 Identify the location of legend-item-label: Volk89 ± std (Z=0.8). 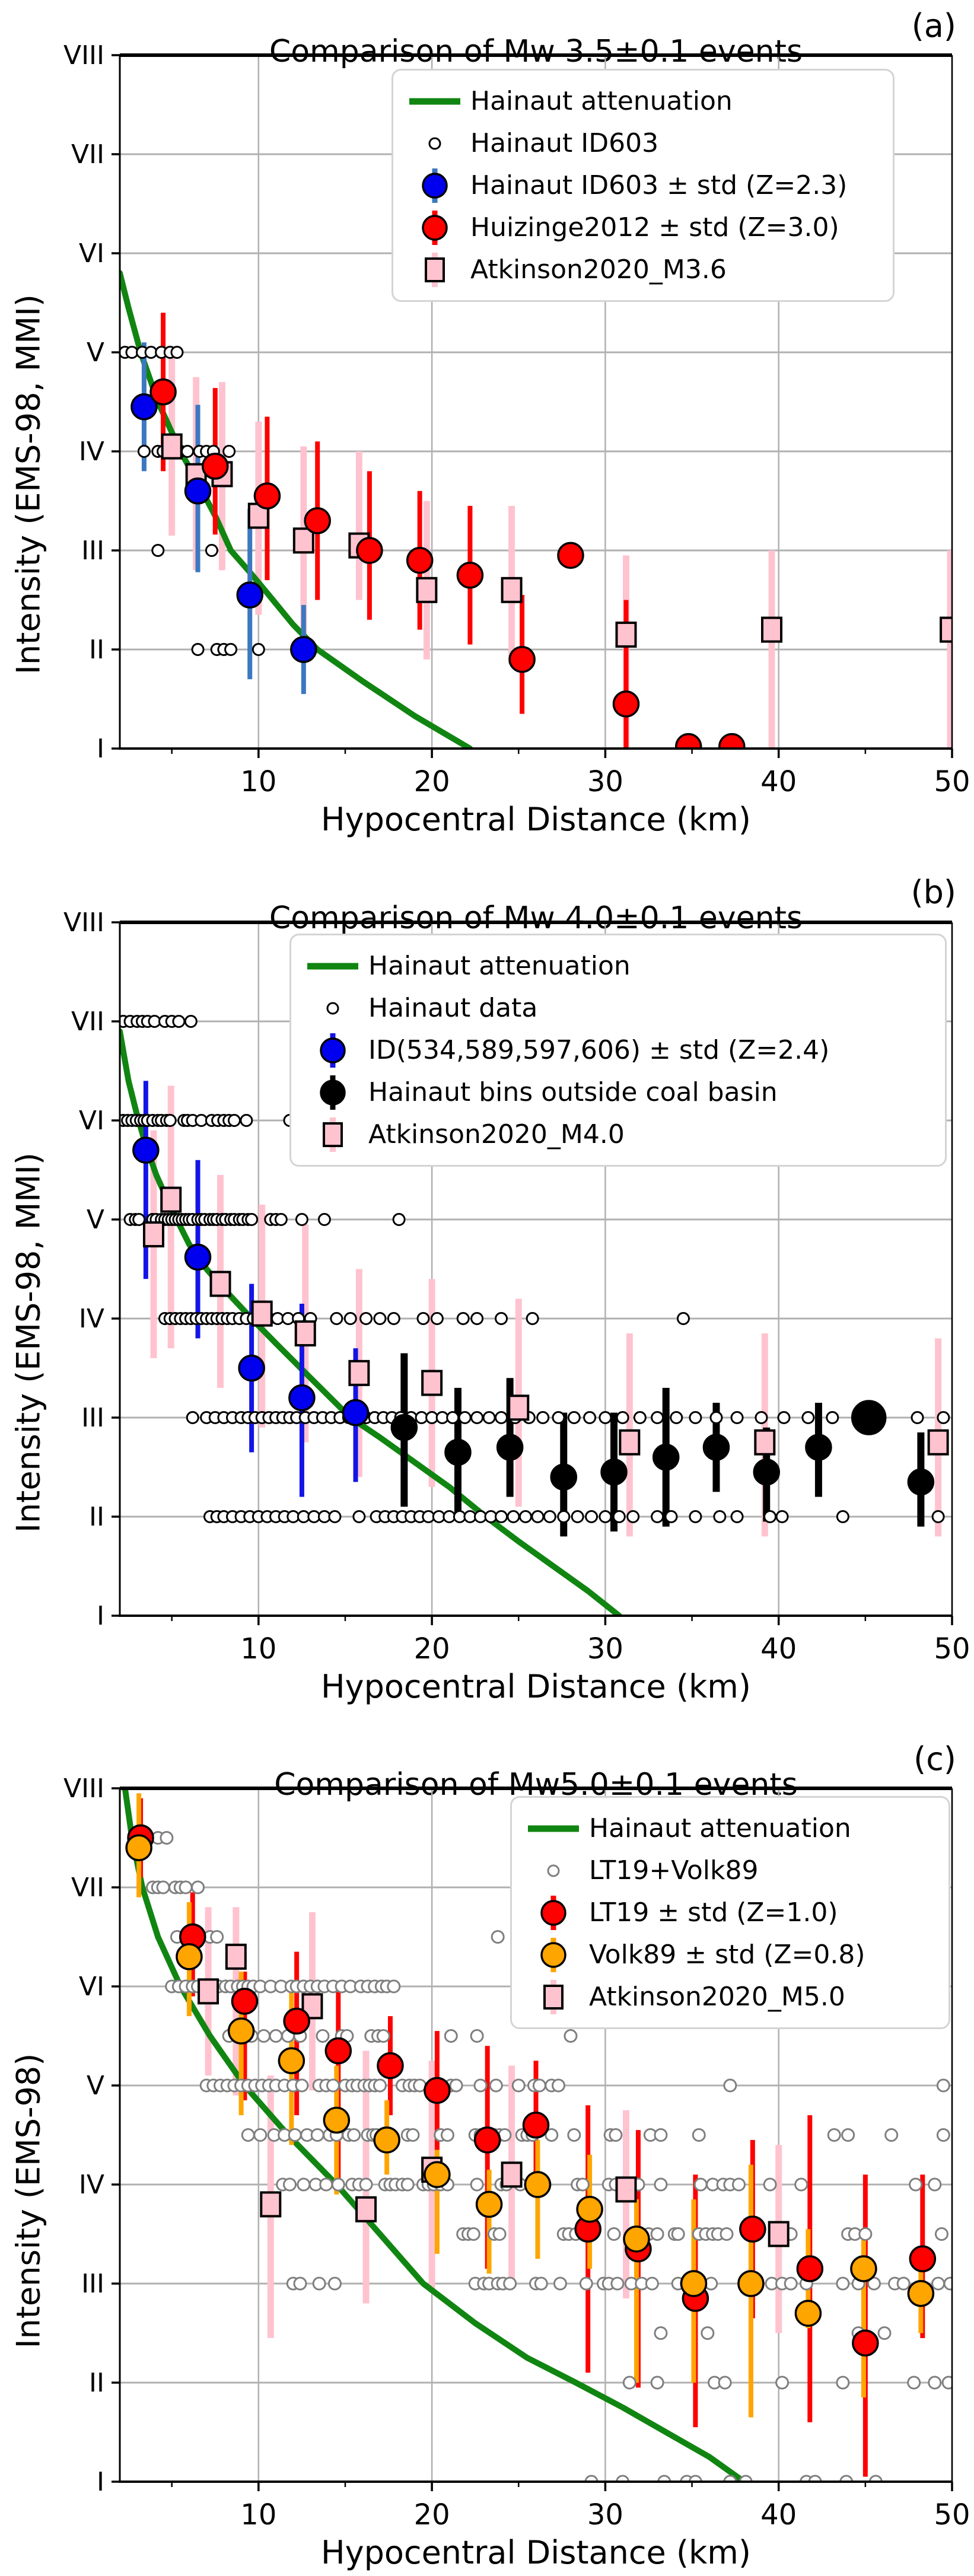
(727, 1955).